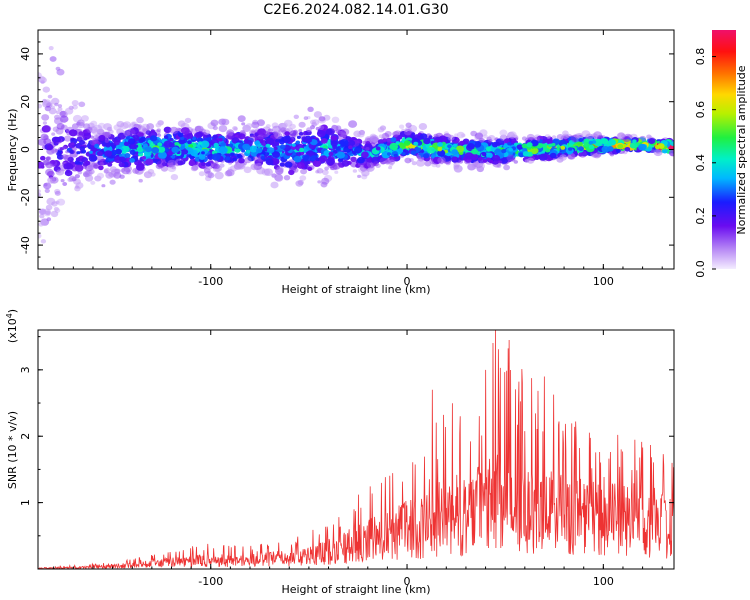  Describe the element at coordinates (603, 281) in the screenshot. I see `top-x-tick-label: 100` at that location.